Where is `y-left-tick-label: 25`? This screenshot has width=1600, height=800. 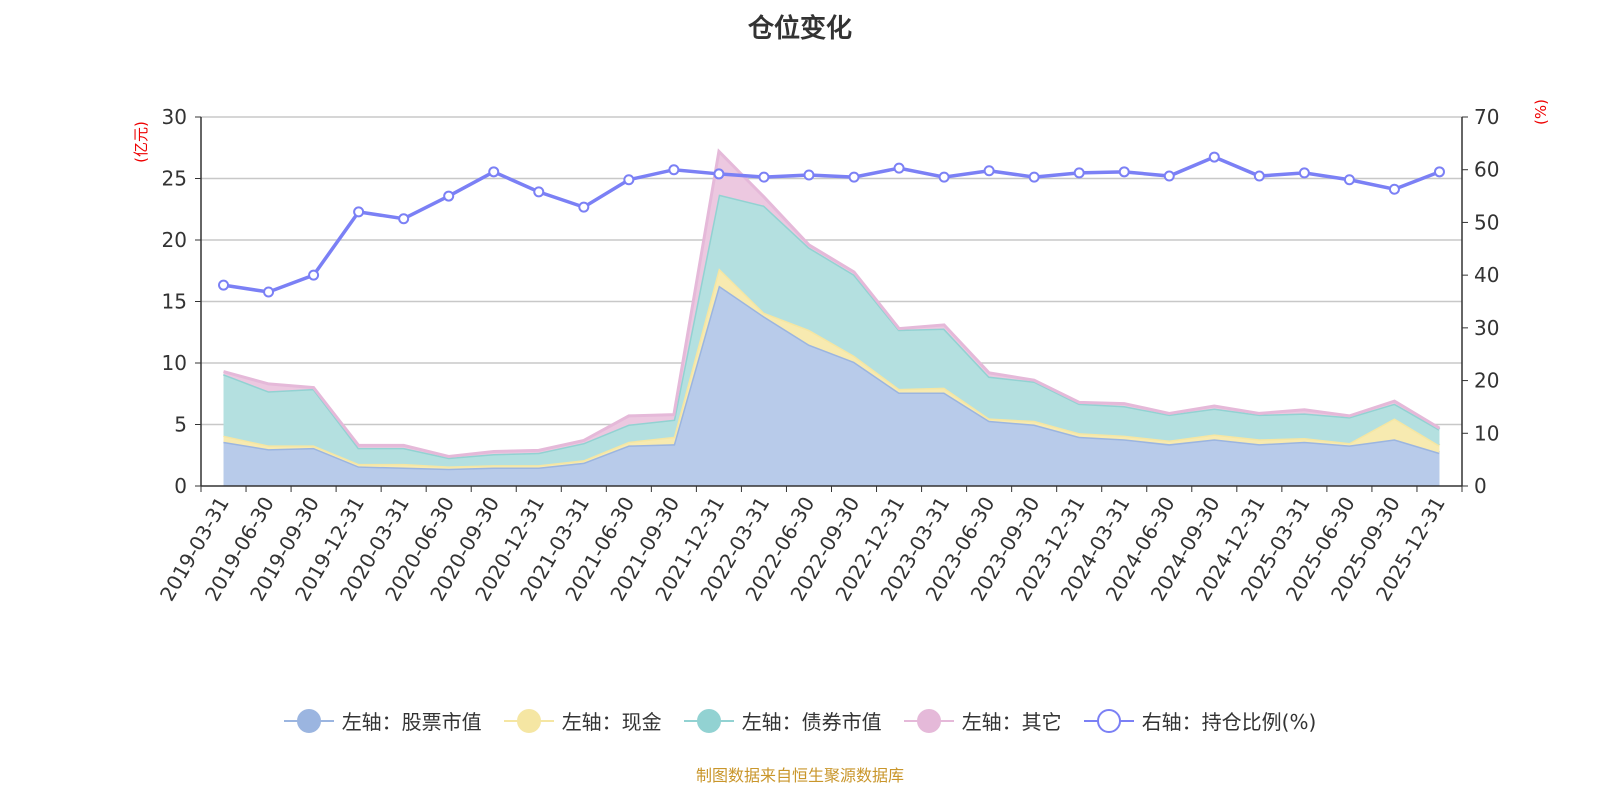 y-left-tick-label: 25 is located at coordinates (174, 179).